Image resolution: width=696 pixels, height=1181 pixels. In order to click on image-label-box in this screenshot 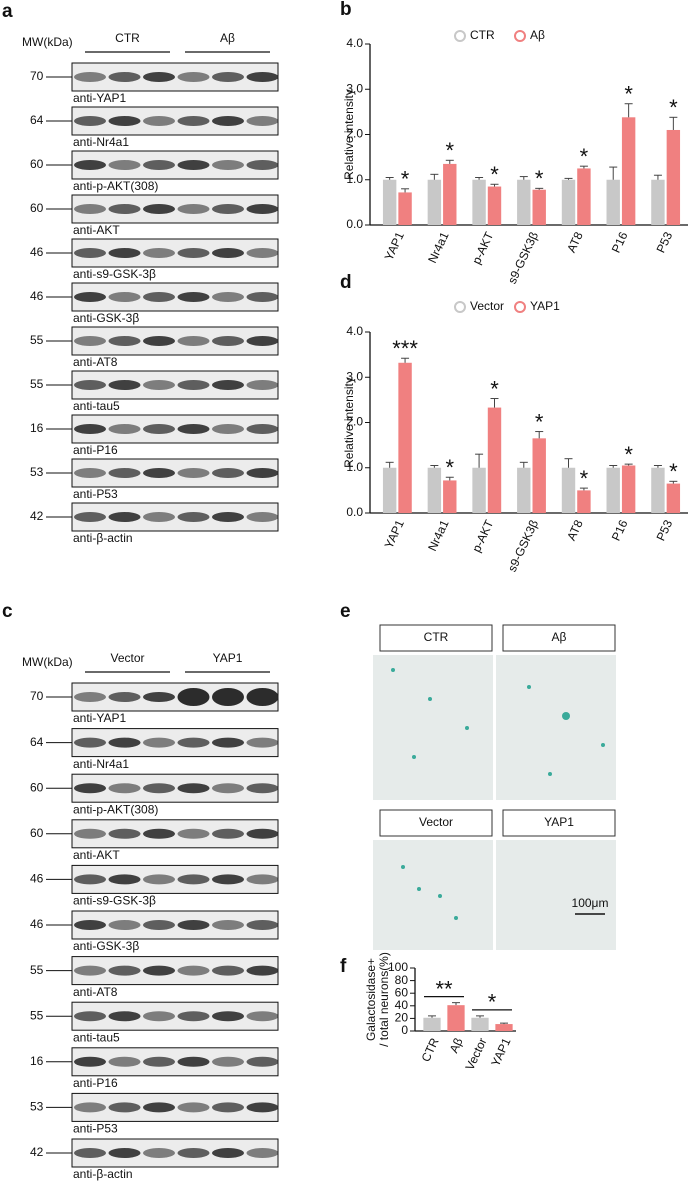, I will do `click(436, 638)`.